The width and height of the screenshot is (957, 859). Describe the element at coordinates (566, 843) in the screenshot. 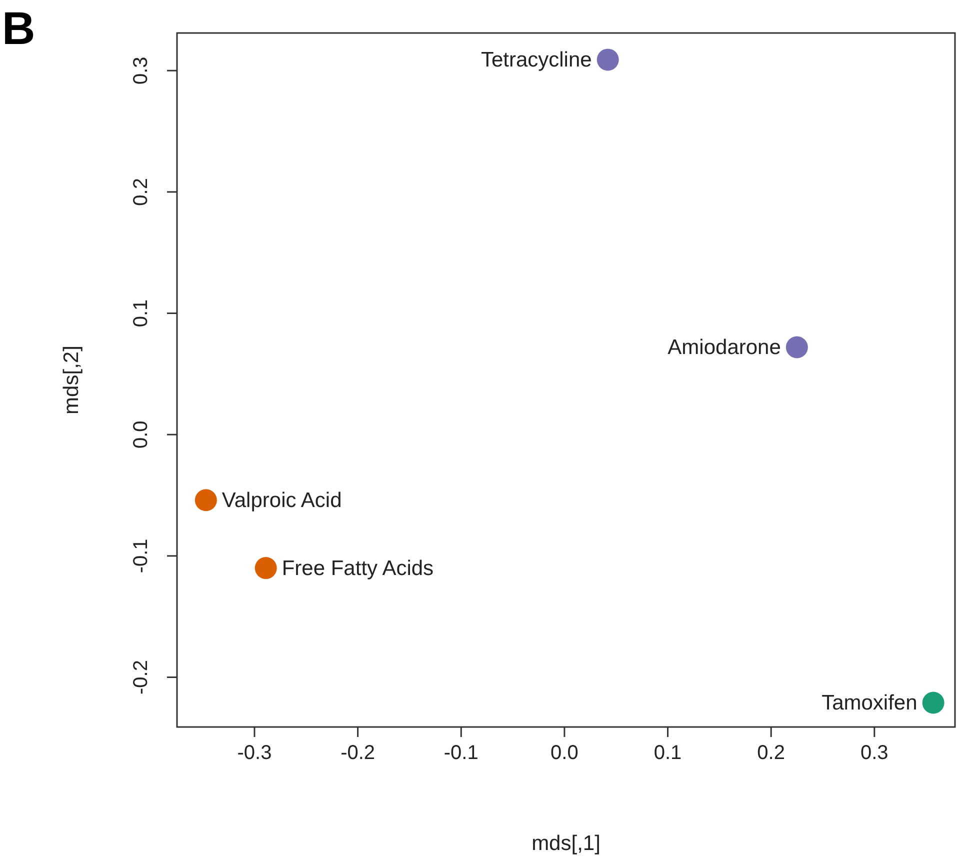

I see `x-axis-title: mds[,1]` at that location.